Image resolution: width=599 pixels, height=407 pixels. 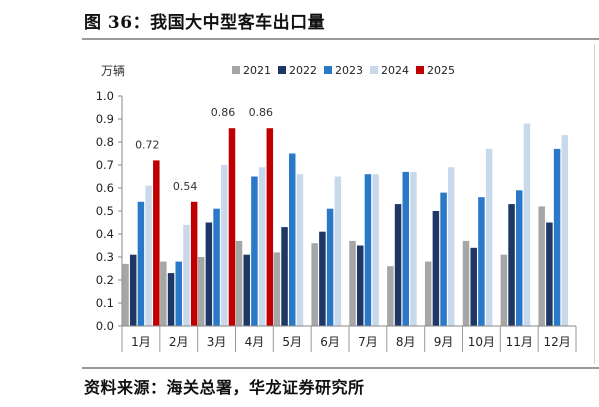 I want to click on legend-label: 2021, so click(x=257, y=70).